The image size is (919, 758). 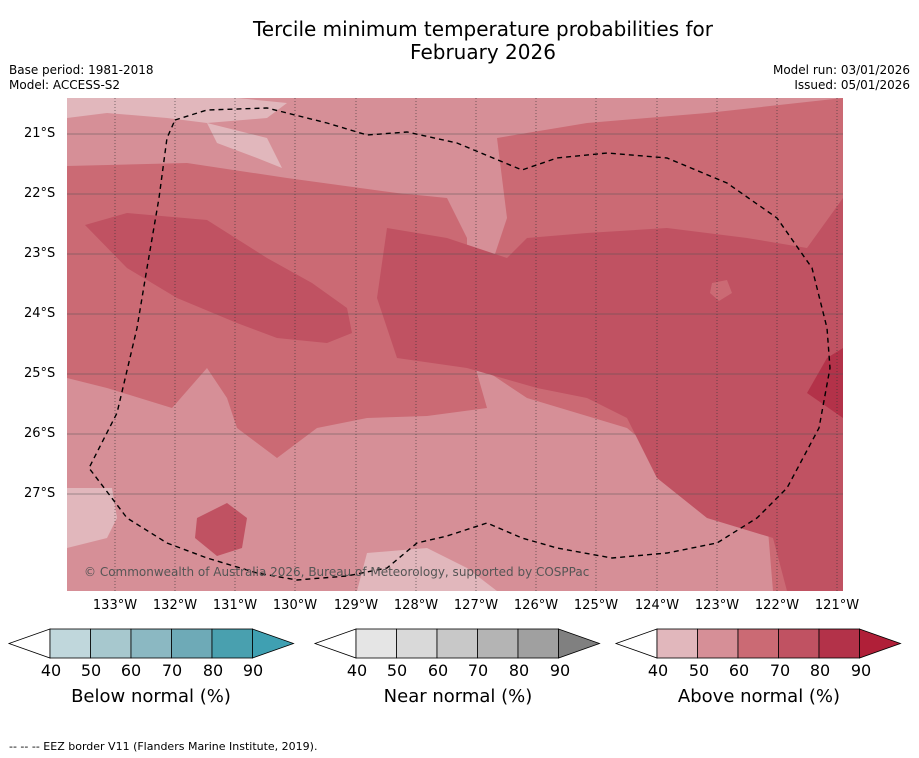 What do you see at coordinates (151, 696) in the screenshot?
I see `colorbar-label-below: Below normal (%)` at bounding box center [151, 696].